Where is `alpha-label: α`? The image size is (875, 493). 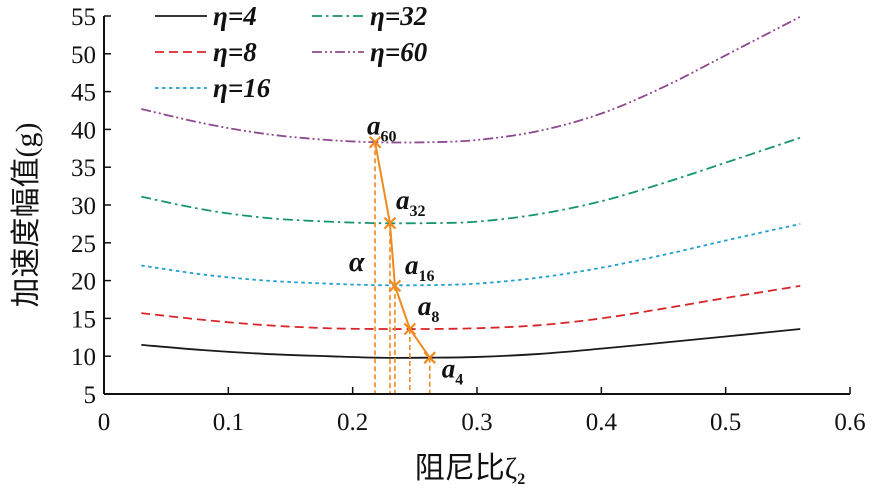 alpha-label: α is located at coordinates (357, 262).